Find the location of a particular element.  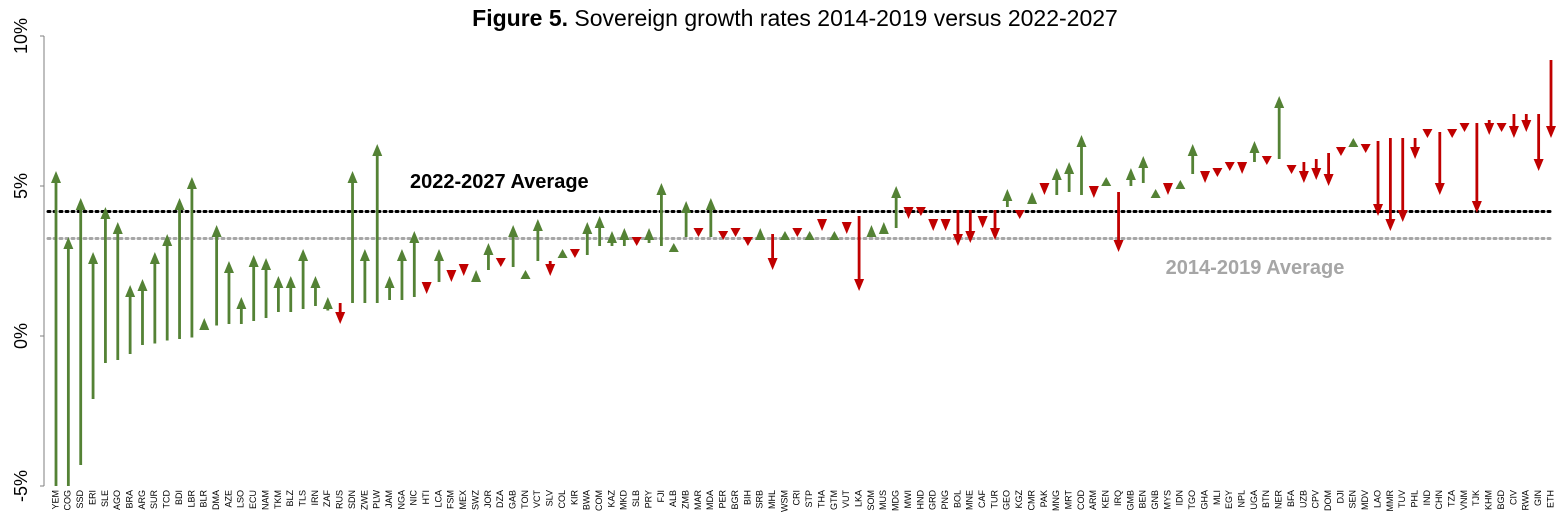

x-tick-label: PER is located at coordinates (723, 499).